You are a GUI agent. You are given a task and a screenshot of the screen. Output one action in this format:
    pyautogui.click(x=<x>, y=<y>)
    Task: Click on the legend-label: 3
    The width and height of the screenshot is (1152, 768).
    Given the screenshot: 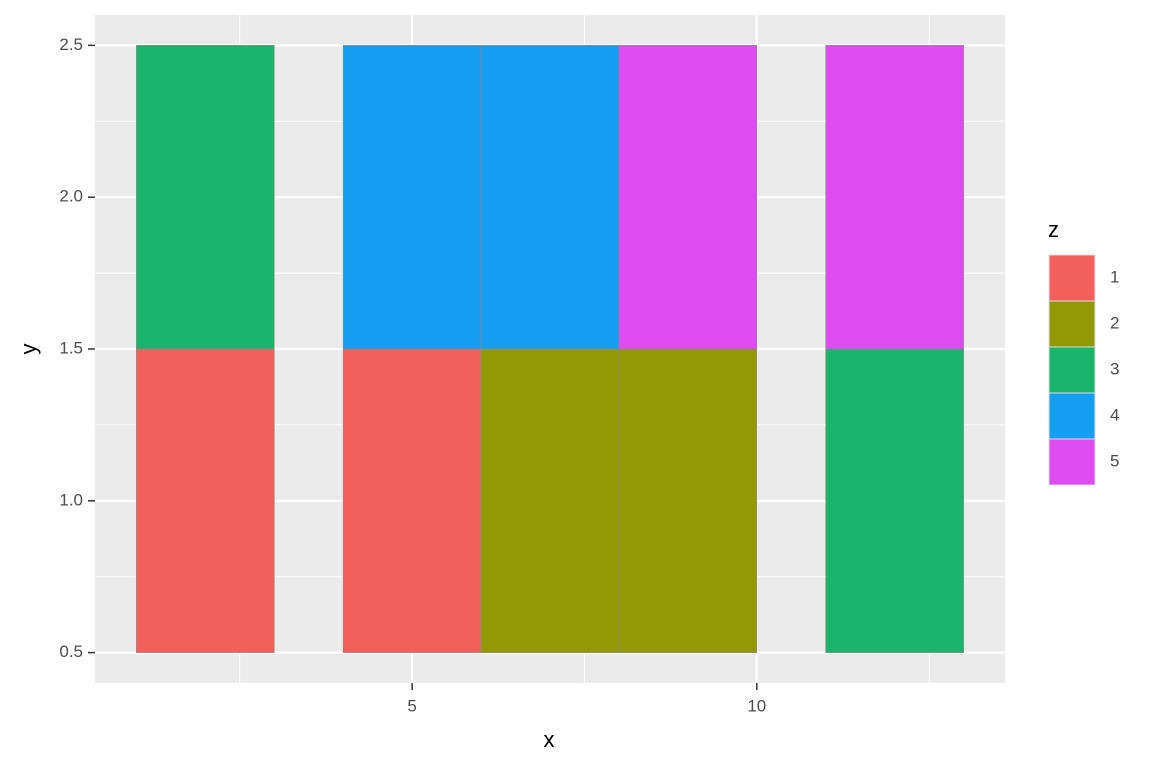 What is the action you would take?
    pyautogui.click(x=1114, y=368)
    